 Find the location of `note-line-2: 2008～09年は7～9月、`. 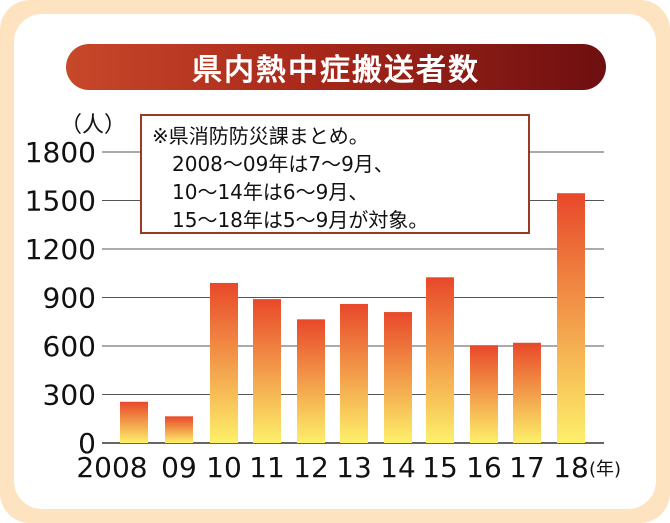

note-line-2: 2008～09年は7～9月、 is located at coordinates (273, 164).